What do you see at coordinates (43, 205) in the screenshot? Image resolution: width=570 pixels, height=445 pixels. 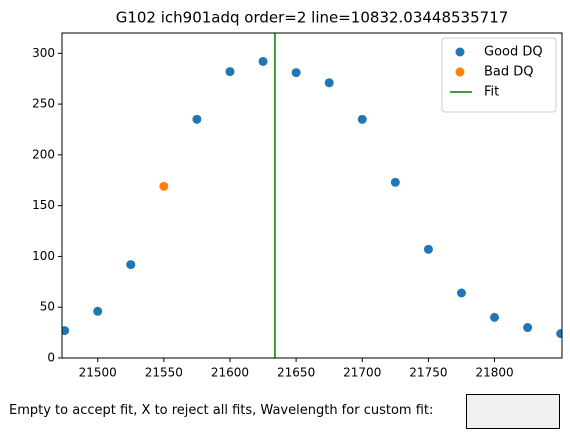 I see `y-tick-label: 150` at bounding box center [43, 205].